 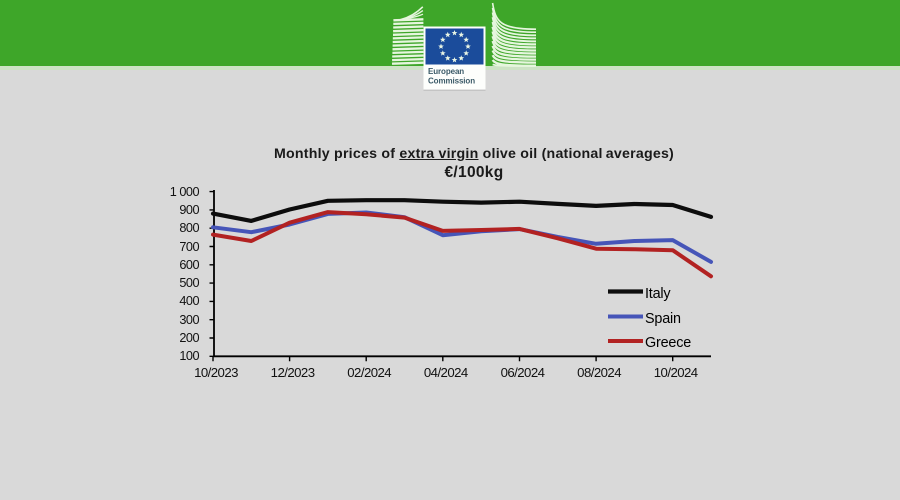 What do you see at coordinates (446, 71) in the screenshot?
I see `svg-text: European` at bounding box center [446, 71].